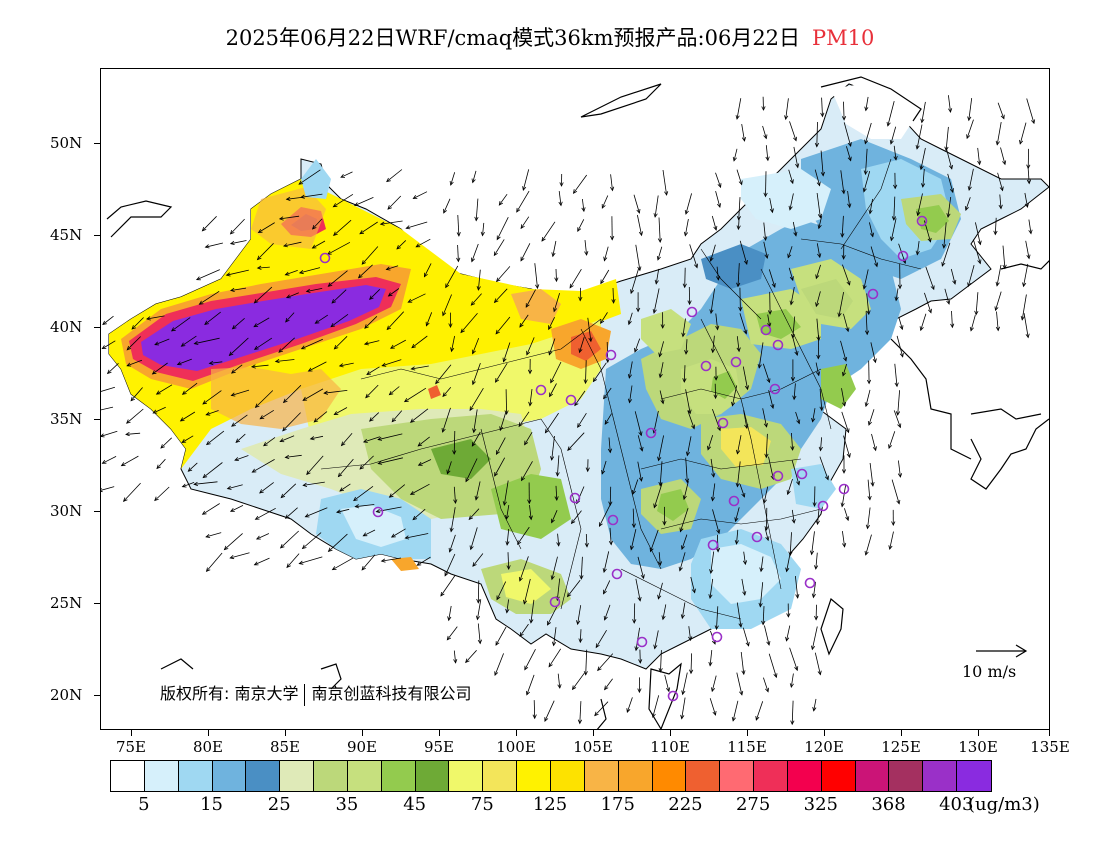  What do you see at coordinates (824, 747) in the screenshot?
I see `lon-label-120e: 120E` at bounding box center [824, 747].